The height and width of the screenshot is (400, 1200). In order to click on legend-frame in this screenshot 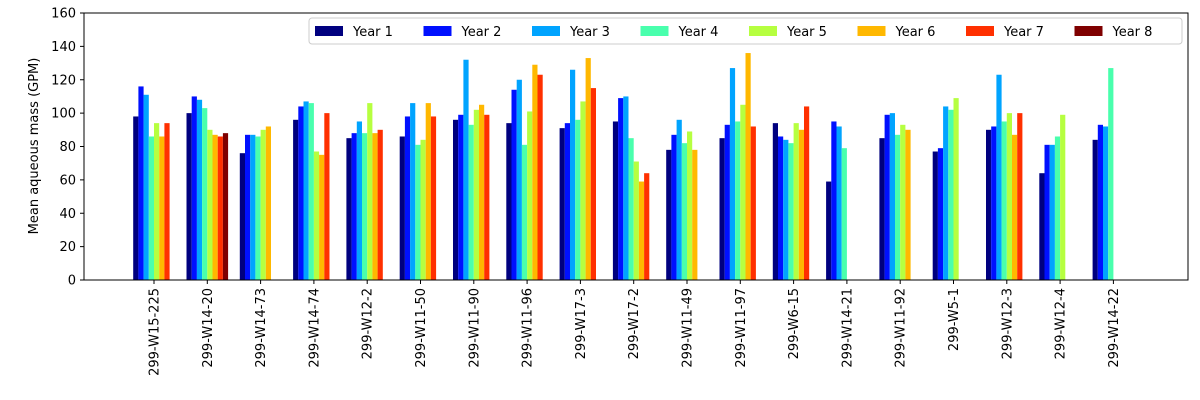, I will do `click(745, 31)`.